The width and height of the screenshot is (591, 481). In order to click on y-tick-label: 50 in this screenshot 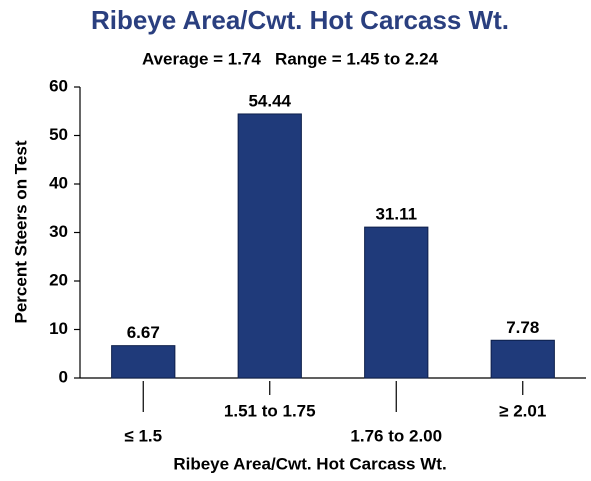, I will do `click(58, 134)`.